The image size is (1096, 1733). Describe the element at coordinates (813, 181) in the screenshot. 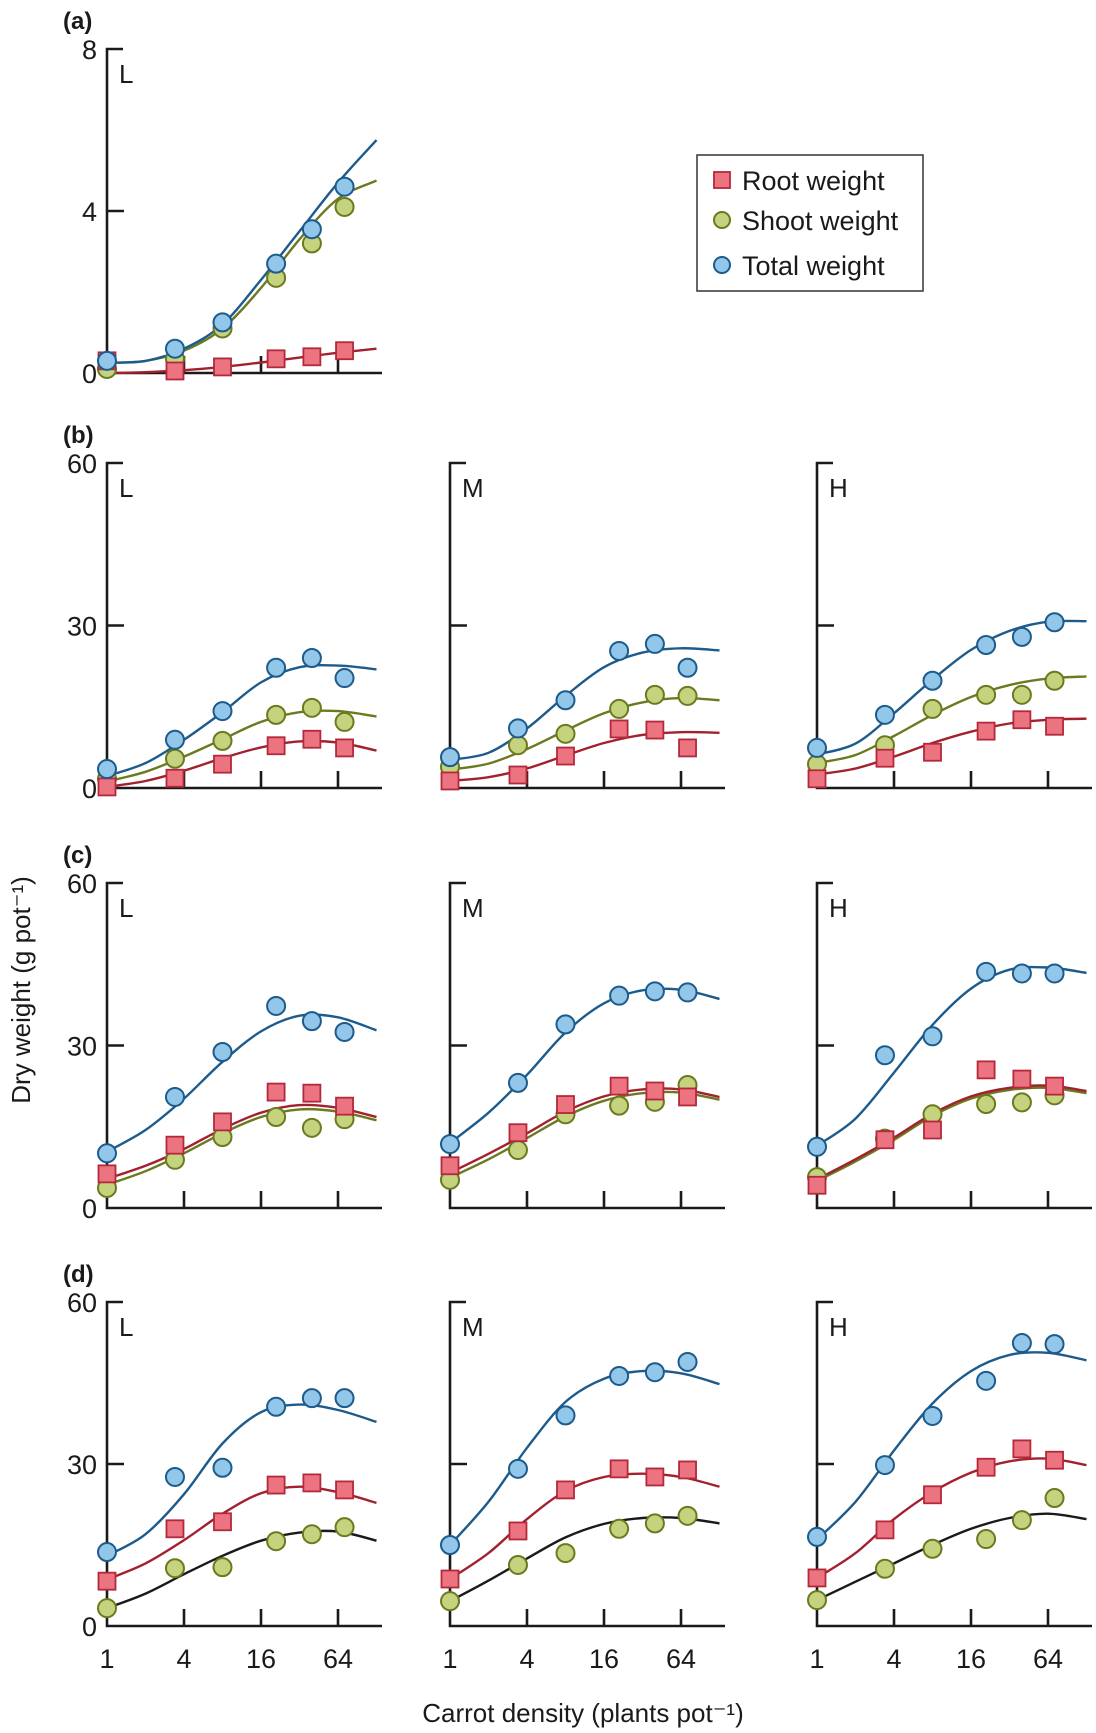

I see `legend-root-label: Root weight` at that location.